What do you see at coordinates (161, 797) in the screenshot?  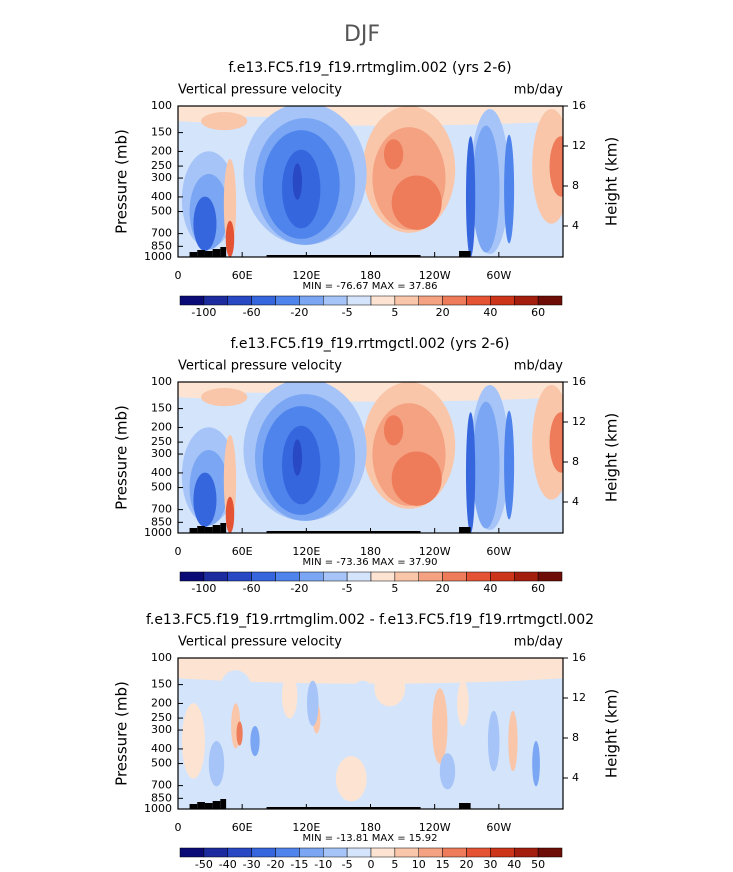 I see `y-tick-label: 850` at bounding box center [161, 797].